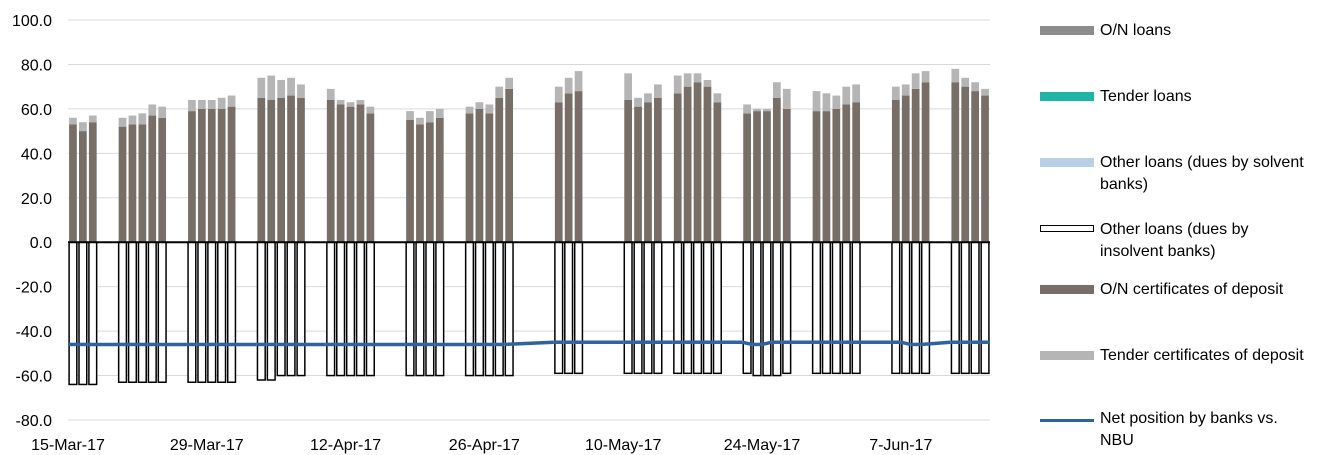 This screenshot has height=455, width=1317. I want to click on legend-item-other-insolvent: Other loans (dues by insolvent banks), so click(1175, 241).